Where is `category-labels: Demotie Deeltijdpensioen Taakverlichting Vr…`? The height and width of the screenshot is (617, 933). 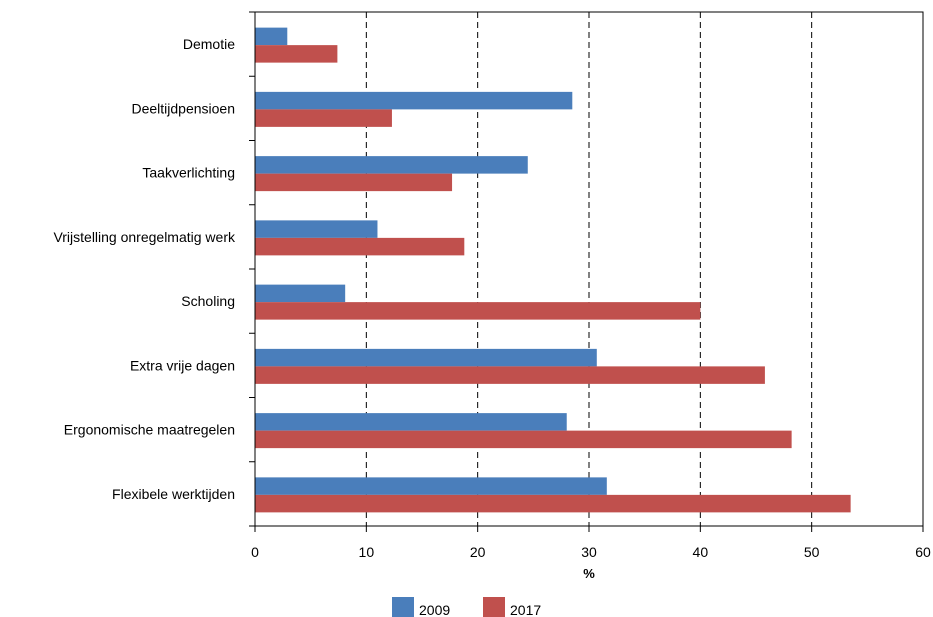
category-labels: Demotie Deeltijdpensioen Taakverlichting Vr… is located at coordinates (144, 269).